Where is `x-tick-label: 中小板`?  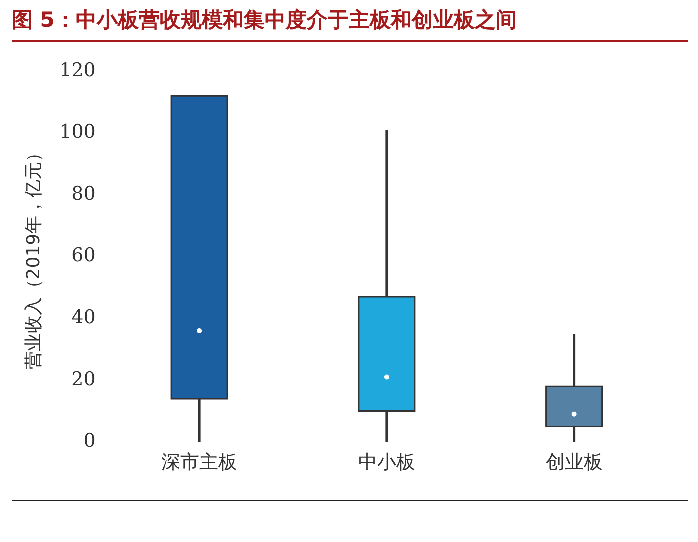
x-tick-label: 中小板 is located at coordinates (387, 463).